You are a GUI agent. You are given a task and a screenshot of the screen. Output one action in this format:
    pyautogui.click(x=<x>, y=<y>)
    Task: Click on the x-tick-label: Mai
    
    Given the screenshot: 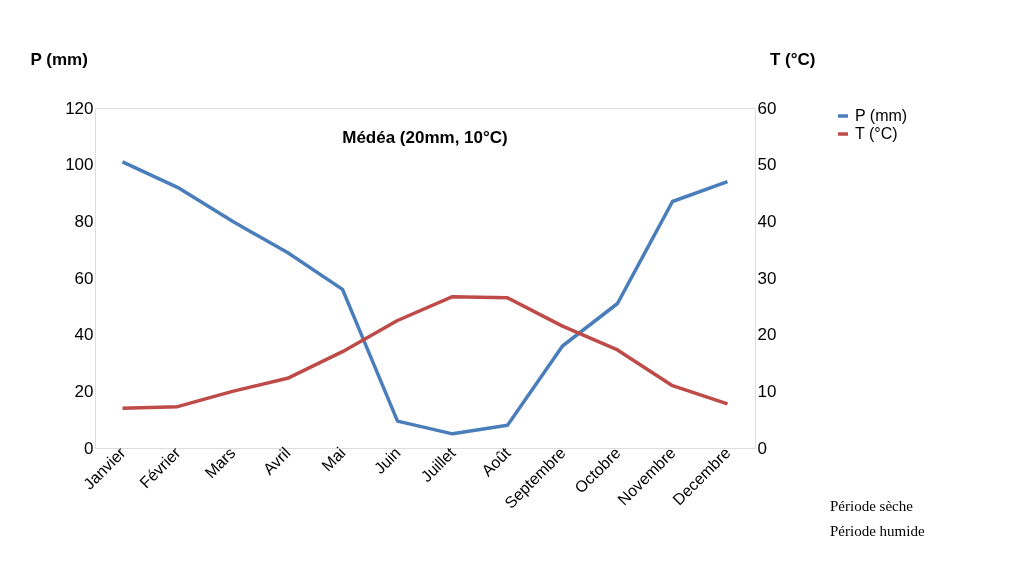 What is the action you would take?
    pyautogui.click(x=333, y=459)
    